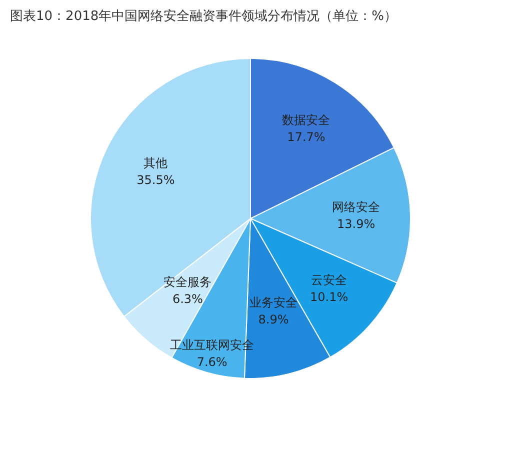  I want to click on data-label: 10.1%, so click(329, 297).